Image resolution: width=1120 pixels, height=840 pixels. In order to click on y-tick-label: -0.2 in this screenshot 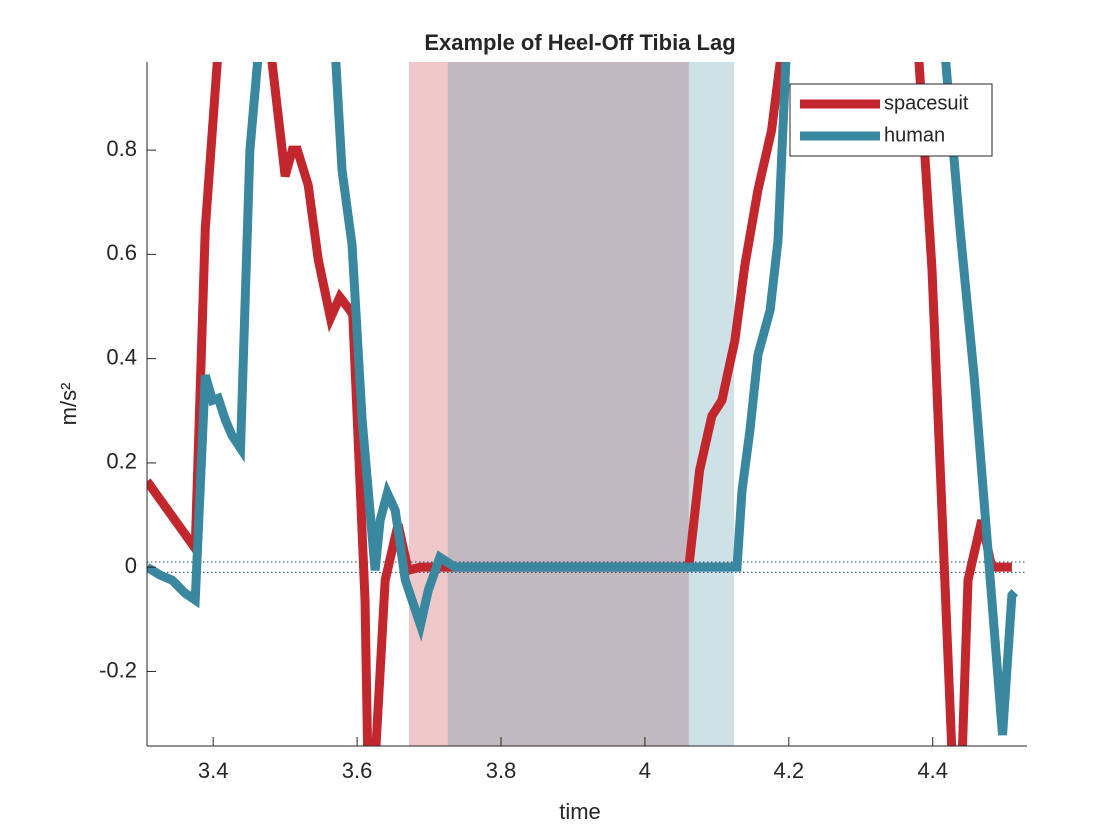, I will do `click(118, 669)`.